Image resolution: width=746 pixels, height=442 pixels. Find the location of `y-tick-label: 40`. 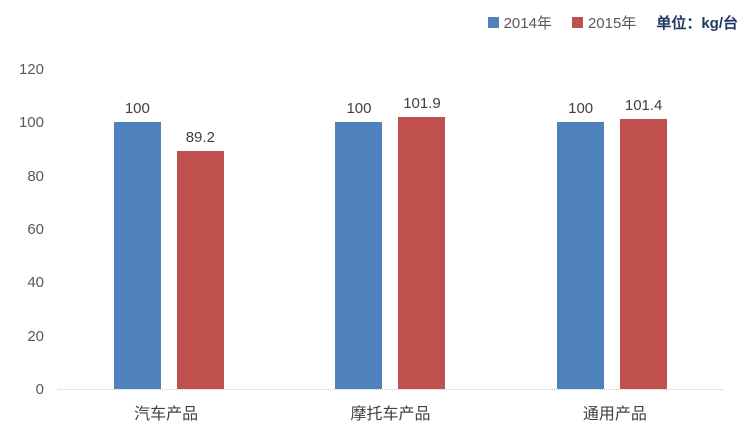

y-tick-label: 40 is located at coordinates (35, 283).